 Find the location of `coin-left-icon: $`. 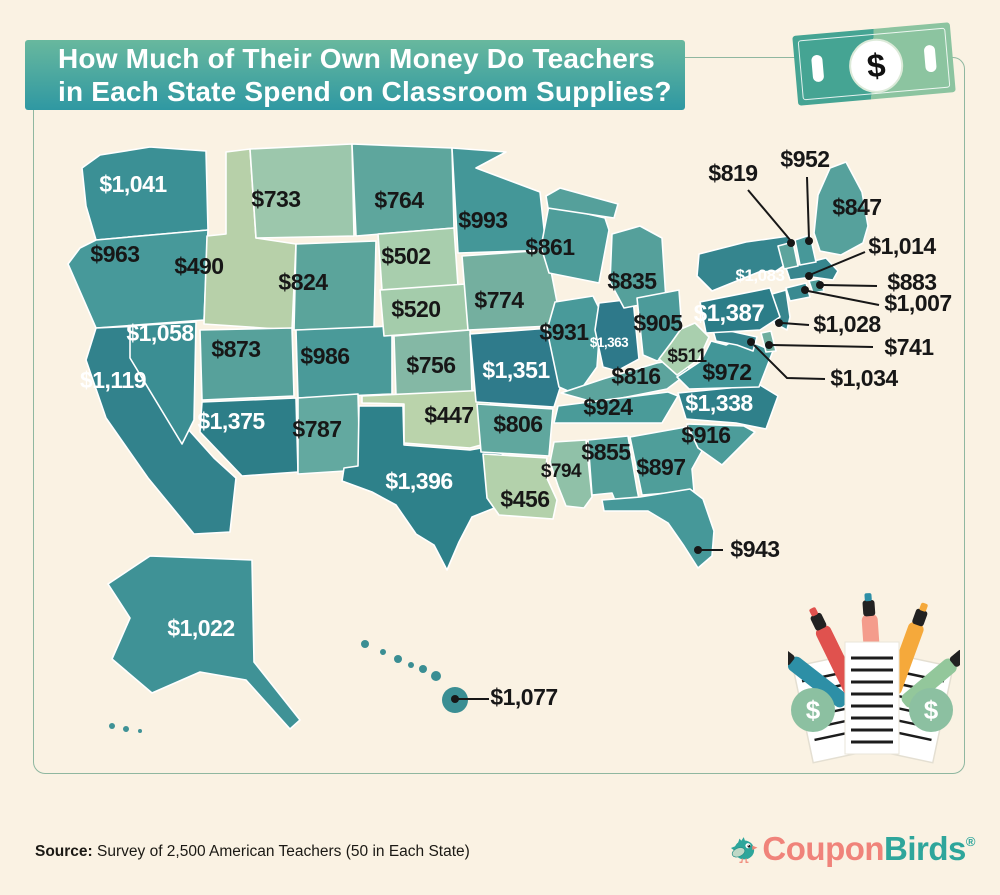

coin-left-icon: $ is located at coordinates (813, 710).